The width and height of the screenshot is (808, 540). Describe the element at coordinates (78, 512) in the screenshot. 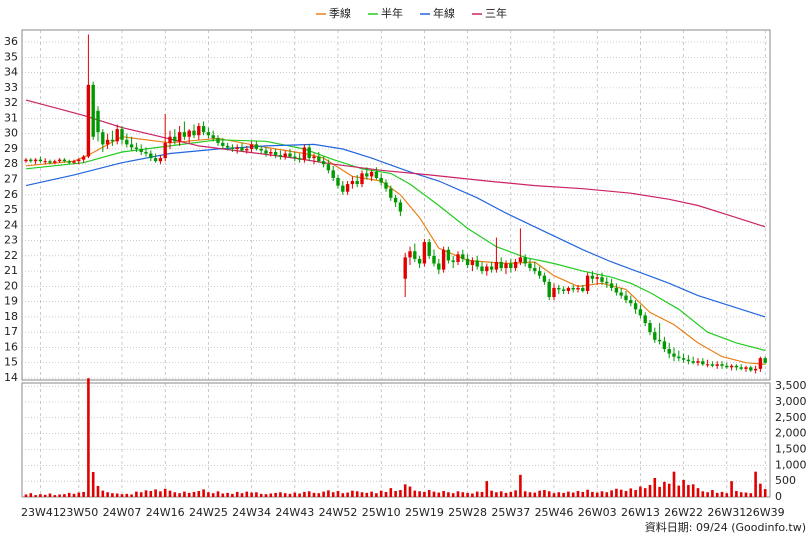

I see `x-tick-label: 23W50` at that location.